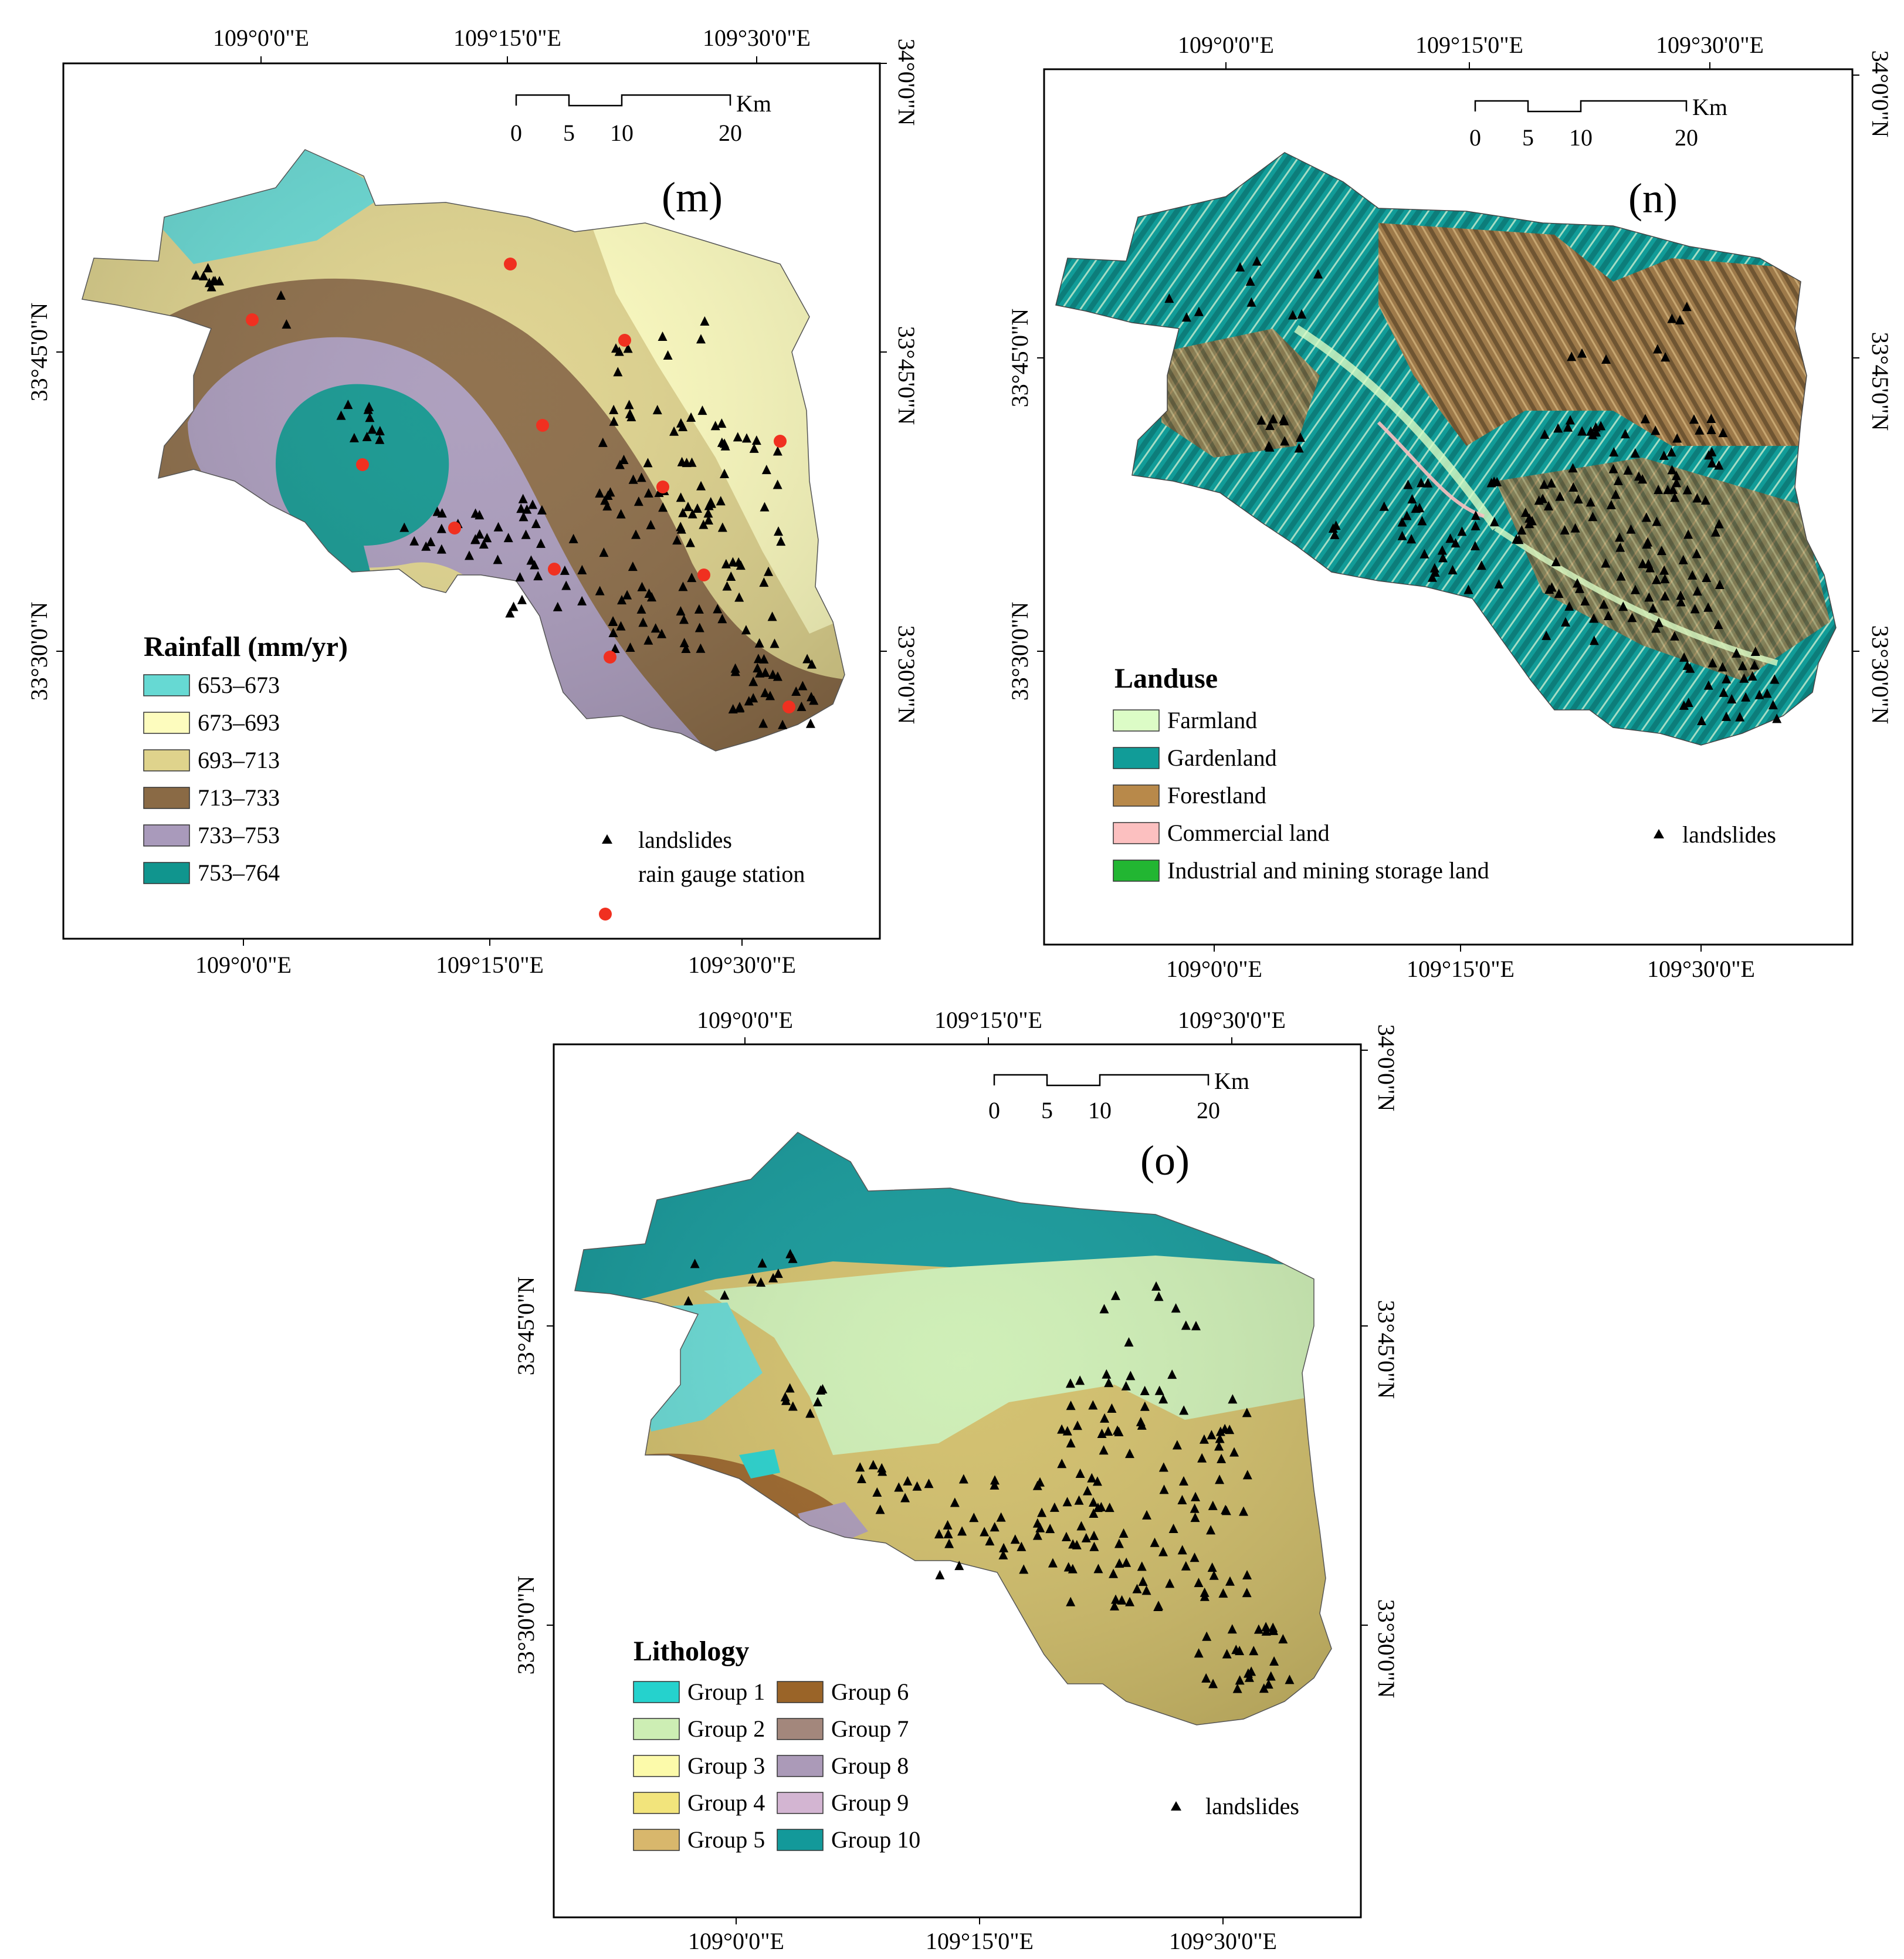 The width and height of the screenshot is (1904, 1959). Describe the element at coordinates (870, 1803) in the screenshot. I see `legend-label: Group 9` at that location.